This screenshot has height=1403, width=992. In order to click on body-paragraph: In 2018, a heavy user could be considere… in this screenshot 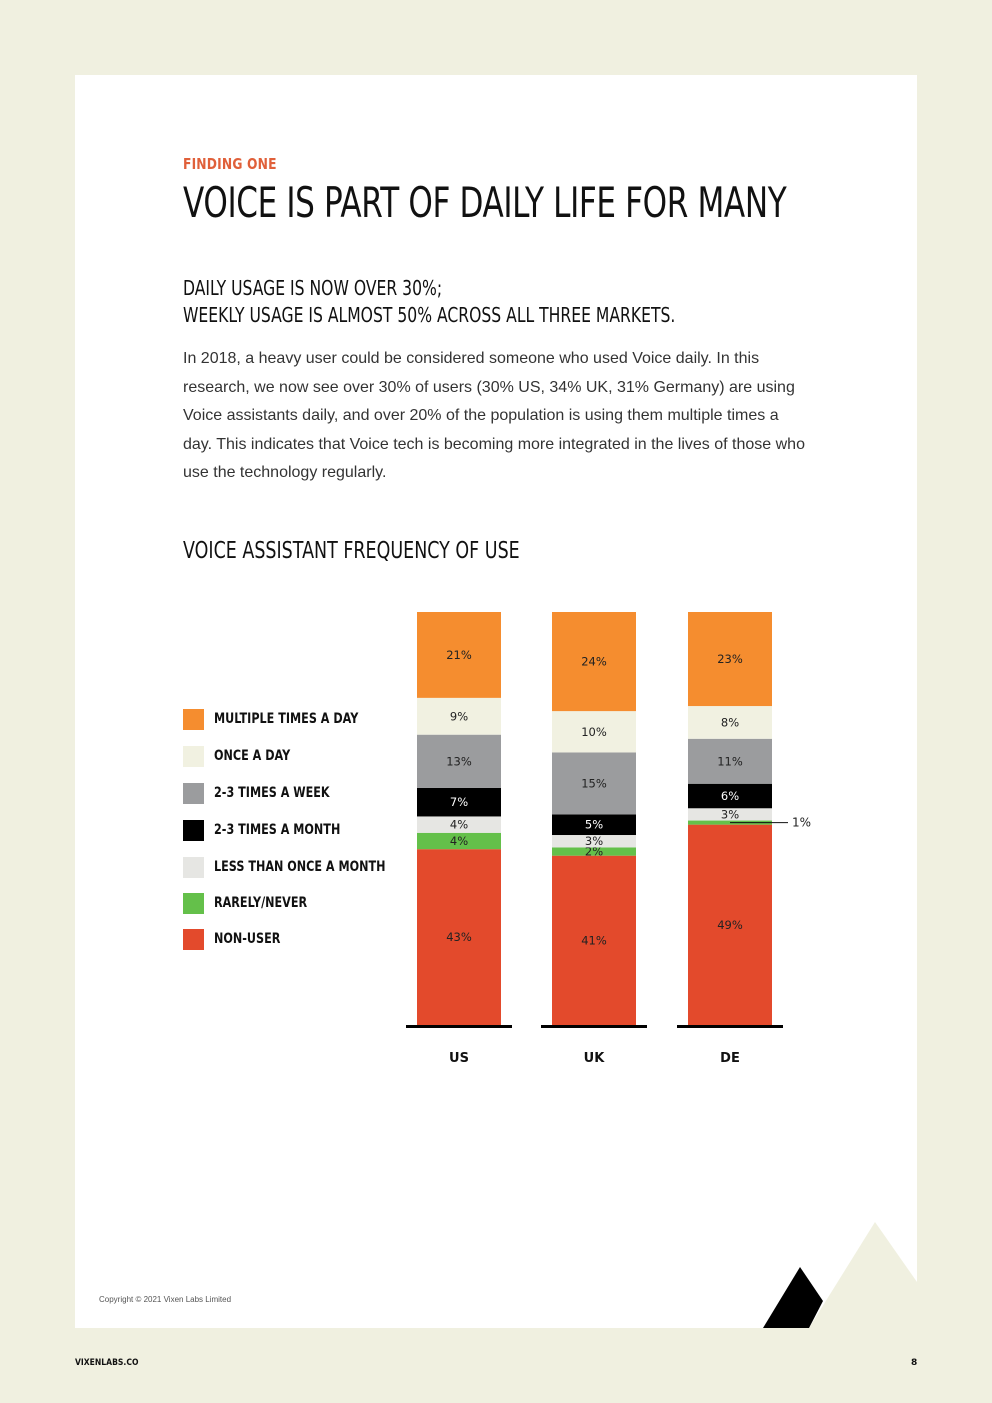, I will do `click(494, 416)`.